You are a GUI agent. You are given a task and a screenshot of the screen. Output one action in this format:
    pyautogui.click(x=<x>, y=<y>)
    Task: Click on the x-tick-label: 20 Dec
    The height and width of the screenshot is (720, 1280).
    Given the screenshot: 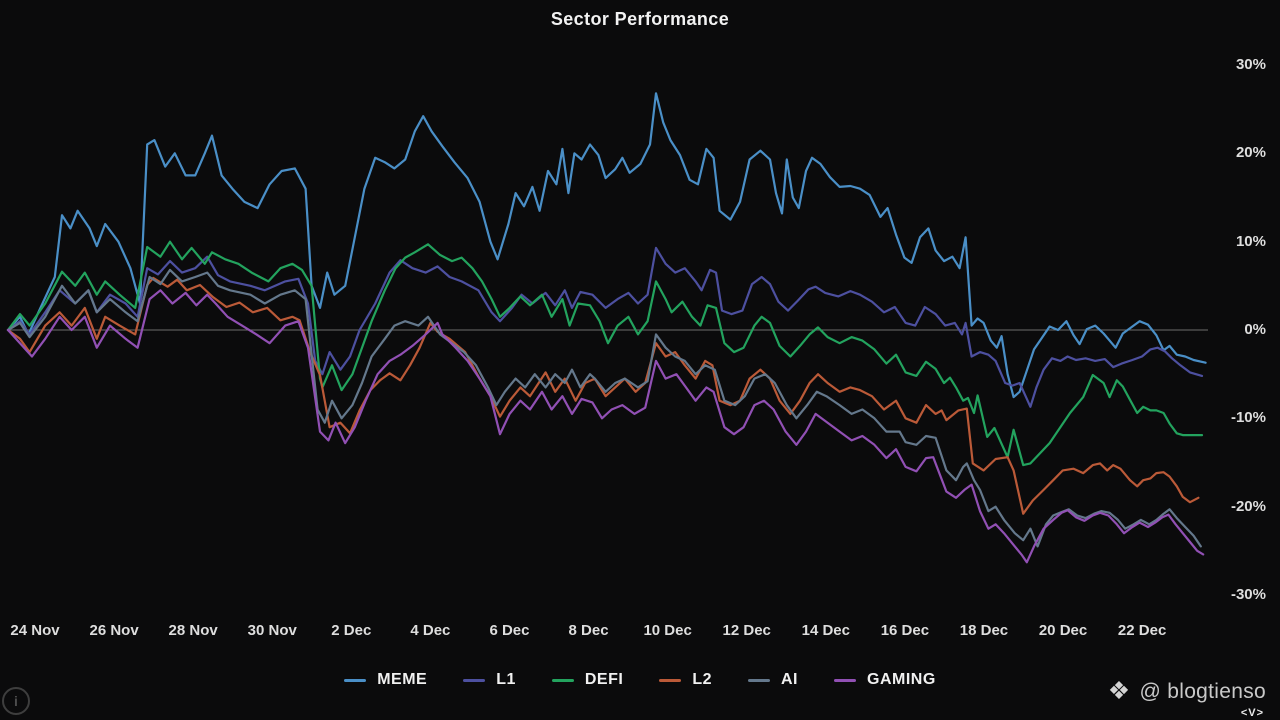 What is the action you would take?
    pyautogui.click(x=1063, y=630)
    